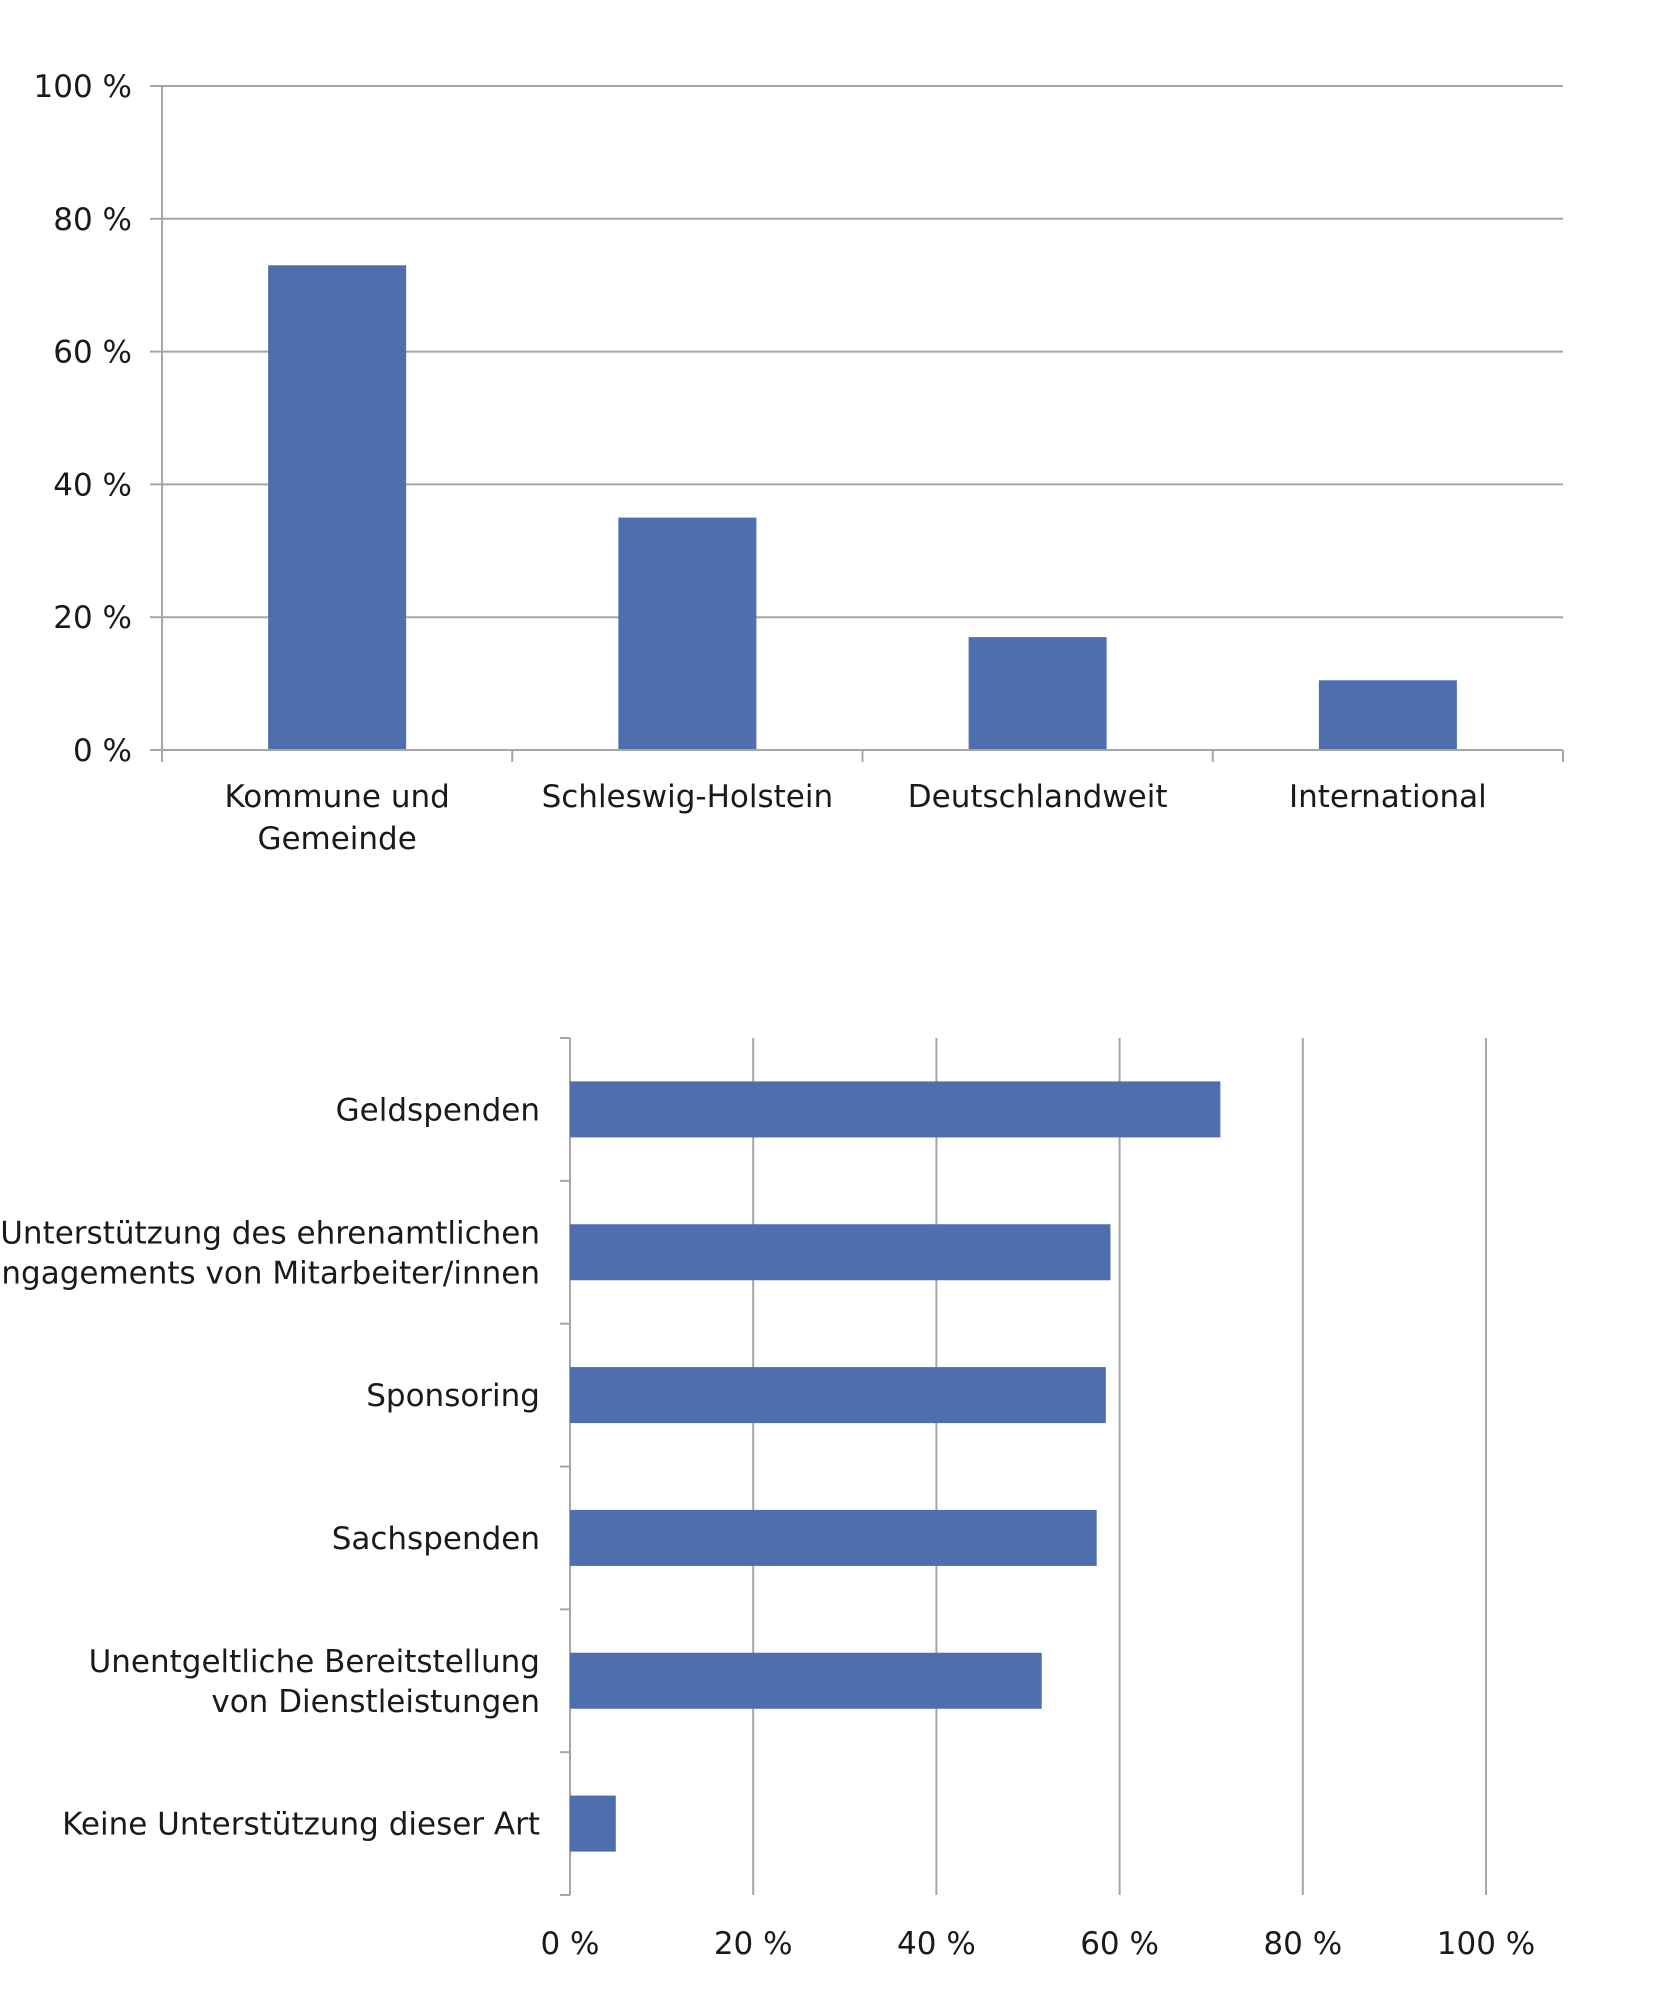 The height and width of the screenshot is (2005, 1658). I want to click on chart-2-category-label: Sachspenden, so click(436, 1539).